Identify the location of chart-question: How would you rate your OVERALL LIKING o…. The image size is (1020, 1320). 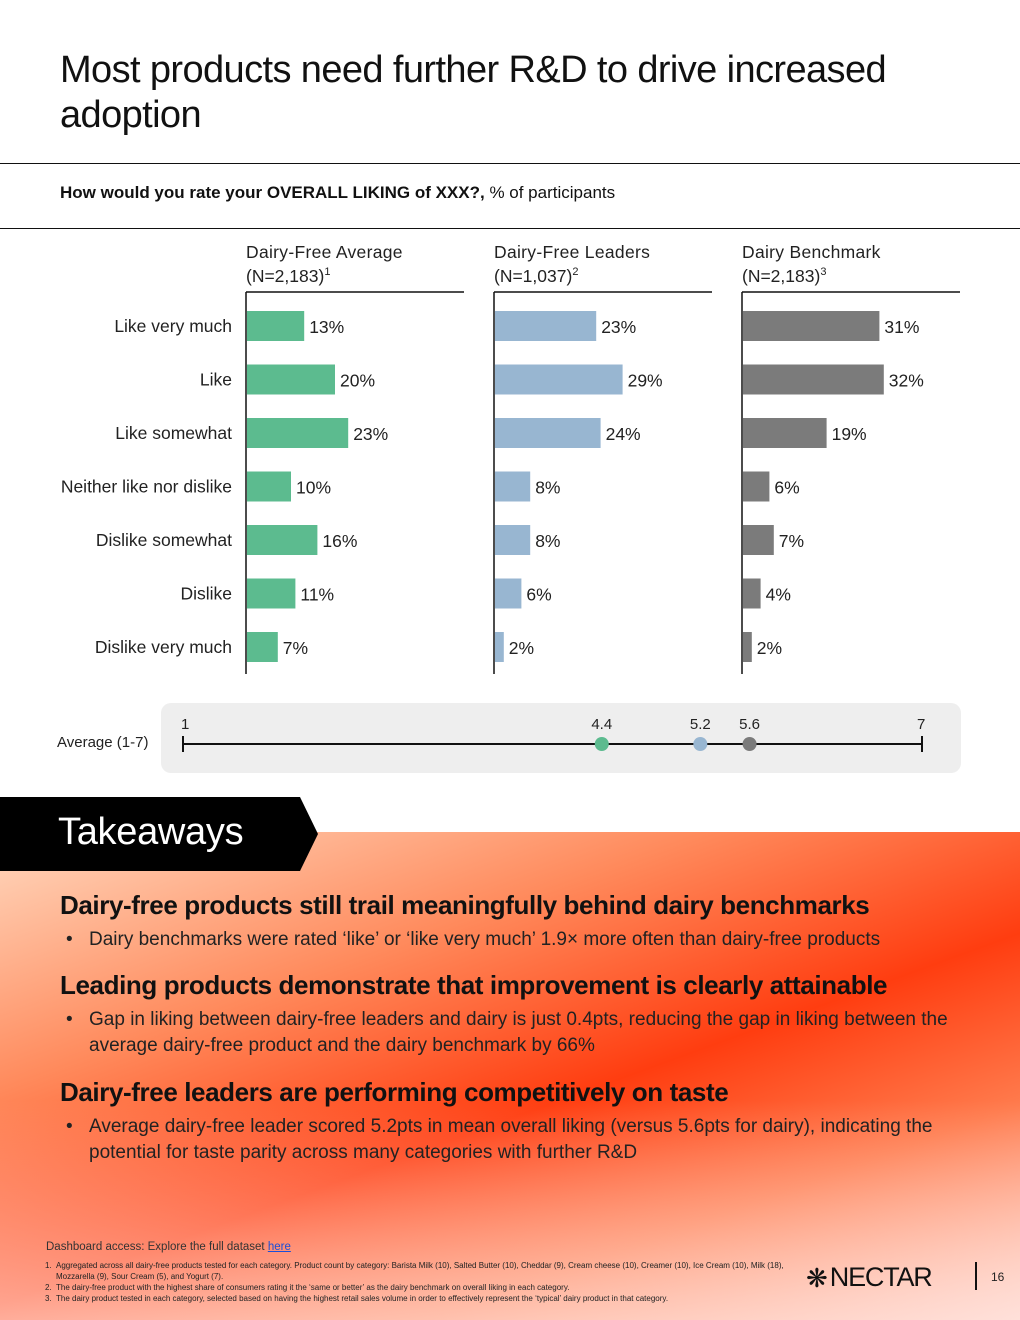
(337, 193).